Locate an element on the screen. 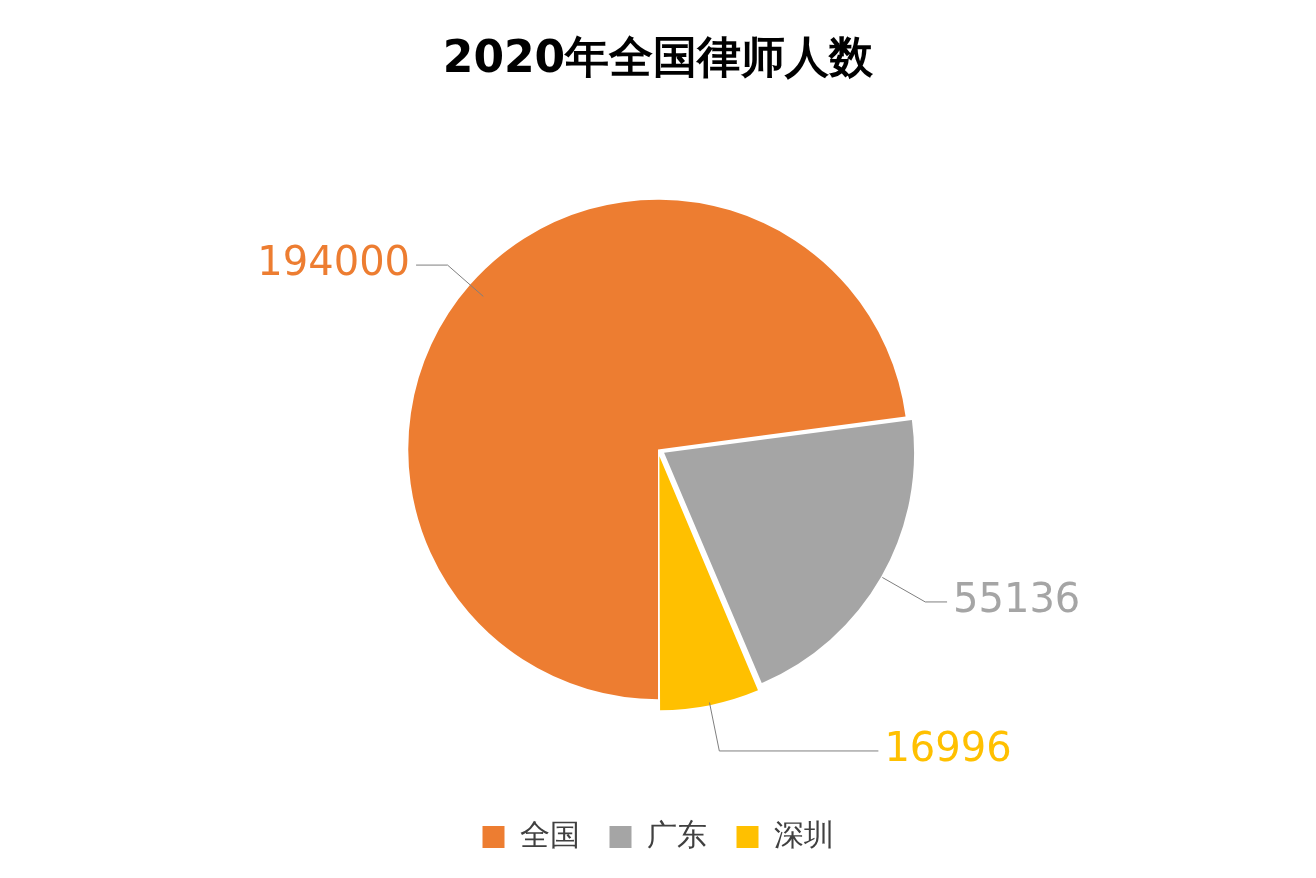 The image size is (1316, 878). data-label: 16996 is located at coordinates (948, 747).